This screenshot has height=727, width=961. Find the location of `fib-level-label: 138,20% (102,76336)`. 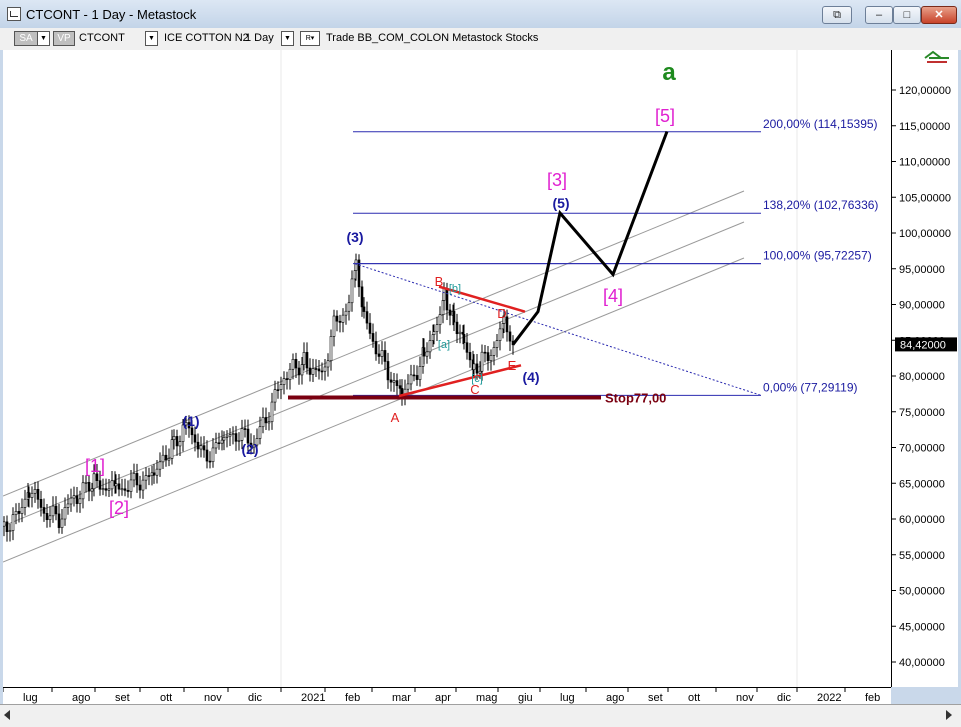

fib-level-label: 138,20% (102,76336) is located at coordinates (820, 205).